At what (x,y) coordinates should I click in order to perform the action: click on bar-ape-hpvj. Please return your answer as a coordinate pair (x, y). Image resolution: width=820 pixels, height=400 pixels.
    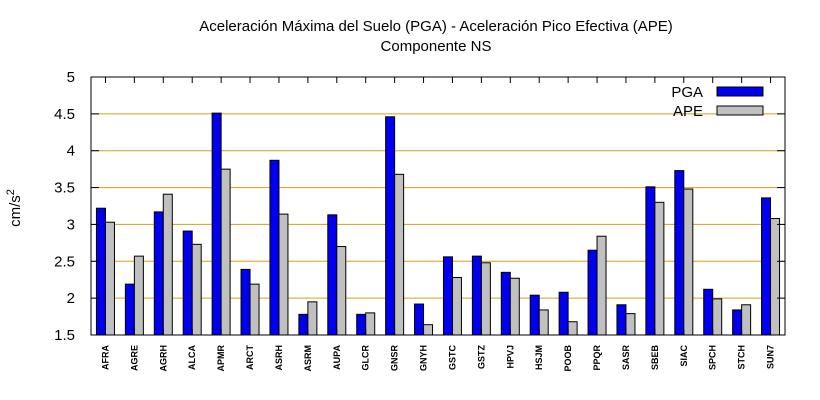
    Looking at the image, I should click on (514, 306).